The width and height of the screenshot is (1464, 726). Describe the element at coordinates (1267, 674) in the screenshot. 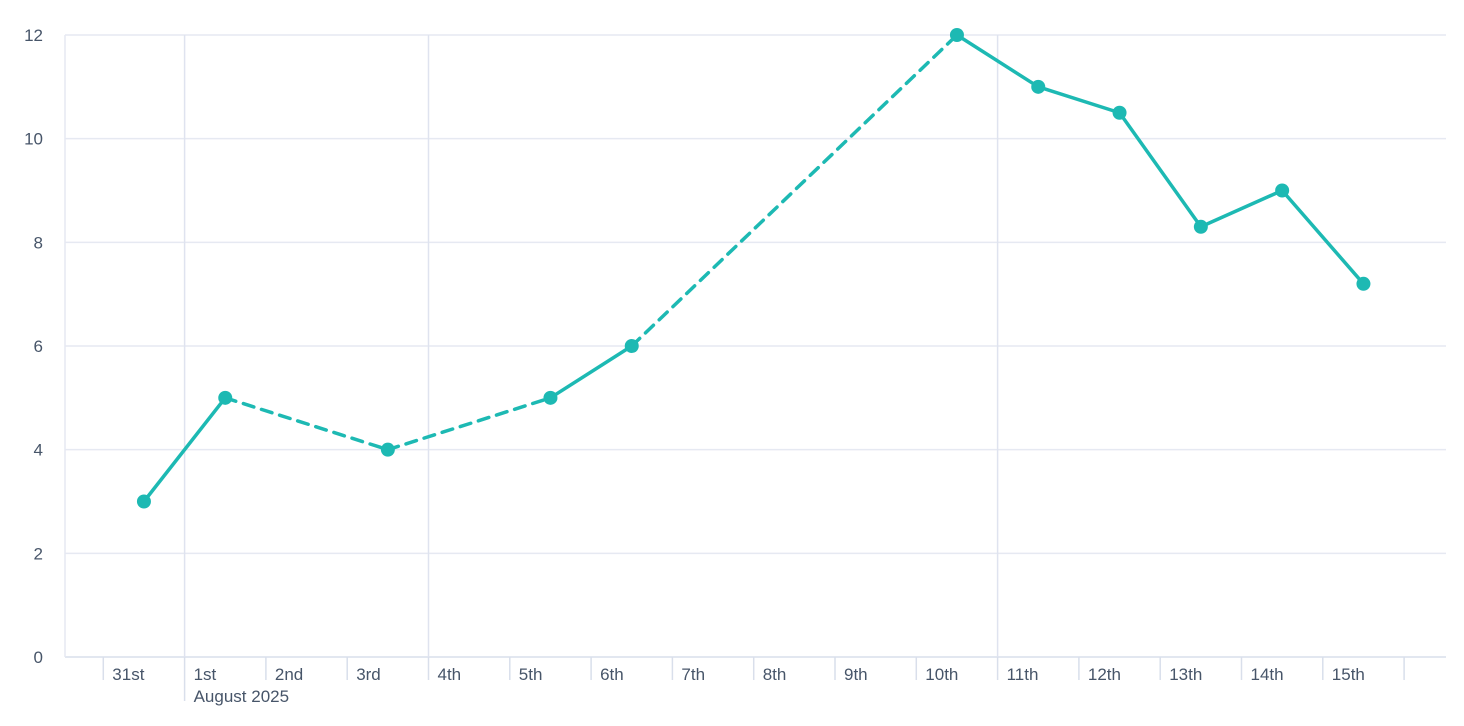

I see `x-axis-tick-label: 14th` at that location.